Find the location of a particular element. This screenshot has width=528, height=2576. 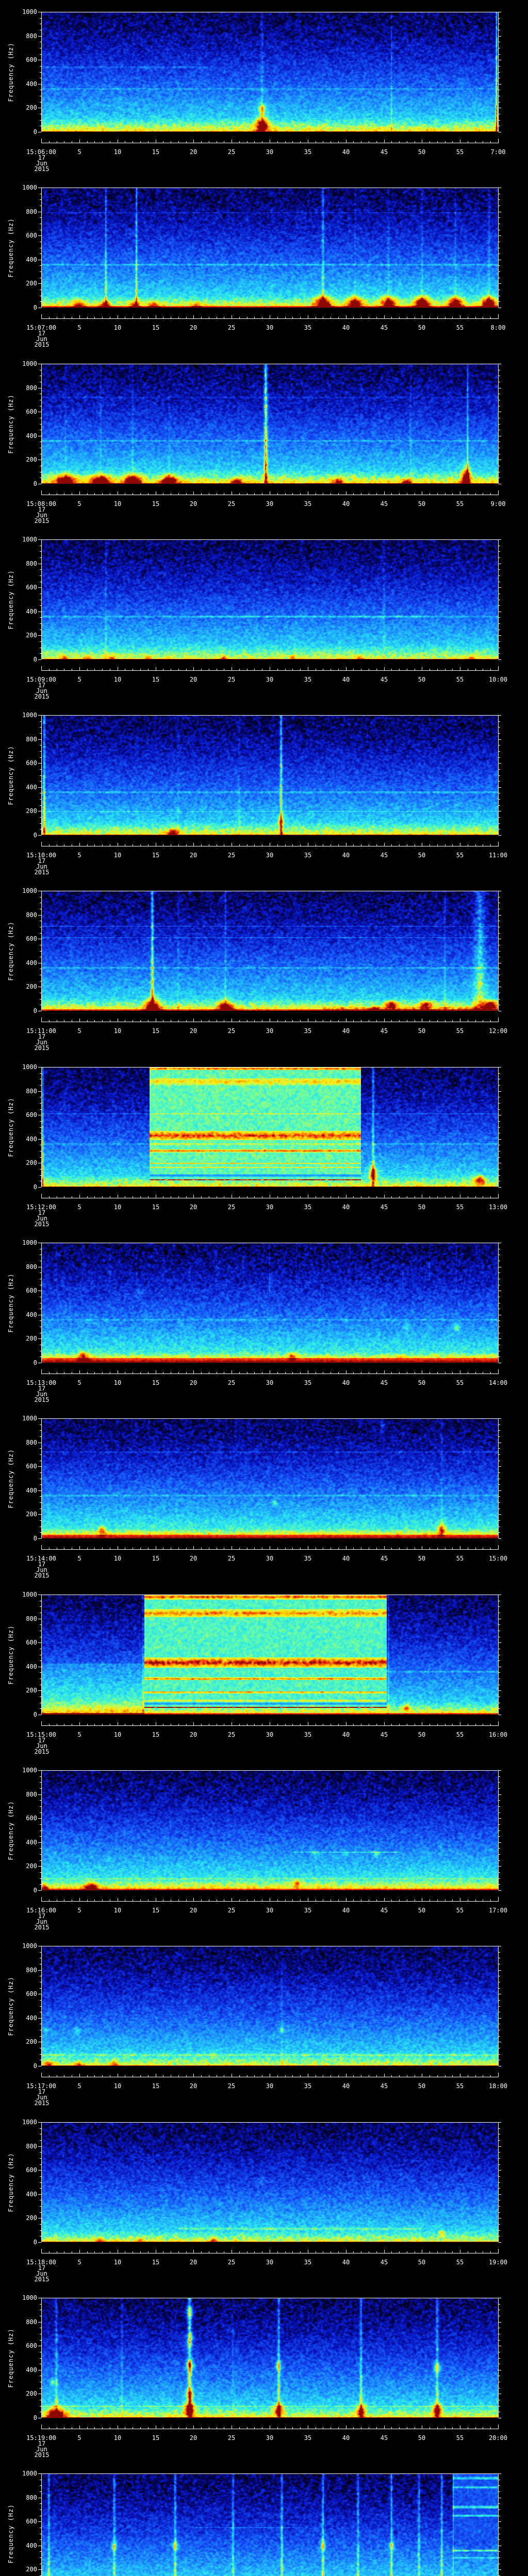

y-tick-label: 600 is located at coordinates (31, 411).